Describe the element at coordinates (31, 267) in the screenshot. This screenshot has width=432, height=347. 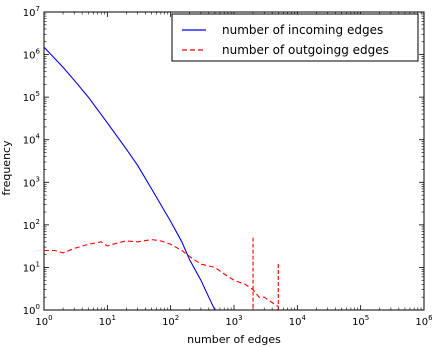
I see `y-tick-label-1: 10¹` at that location.